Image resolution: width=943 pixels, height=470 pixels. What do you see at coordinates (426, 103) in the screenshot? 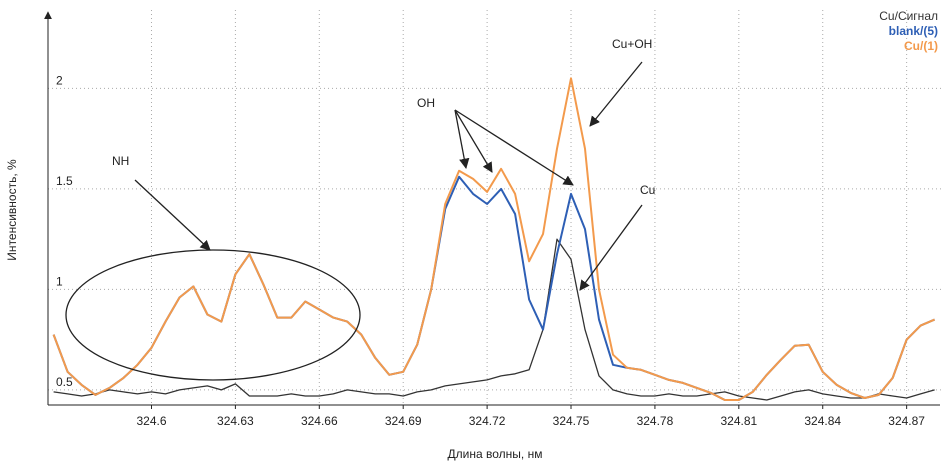
I see `annotation: OH` at bounding box center [426, 103].